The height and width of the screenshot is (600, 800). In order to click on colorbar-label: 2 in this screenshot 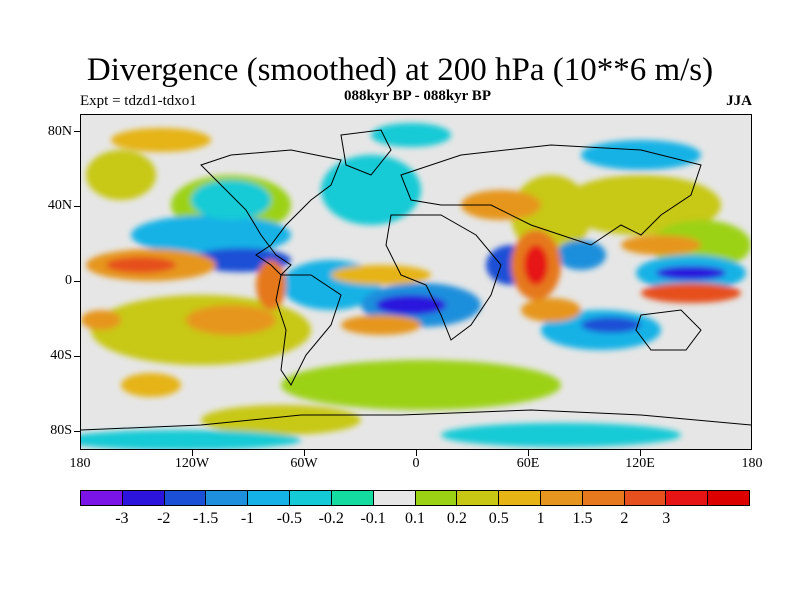, I will do `click(624, 518)`.